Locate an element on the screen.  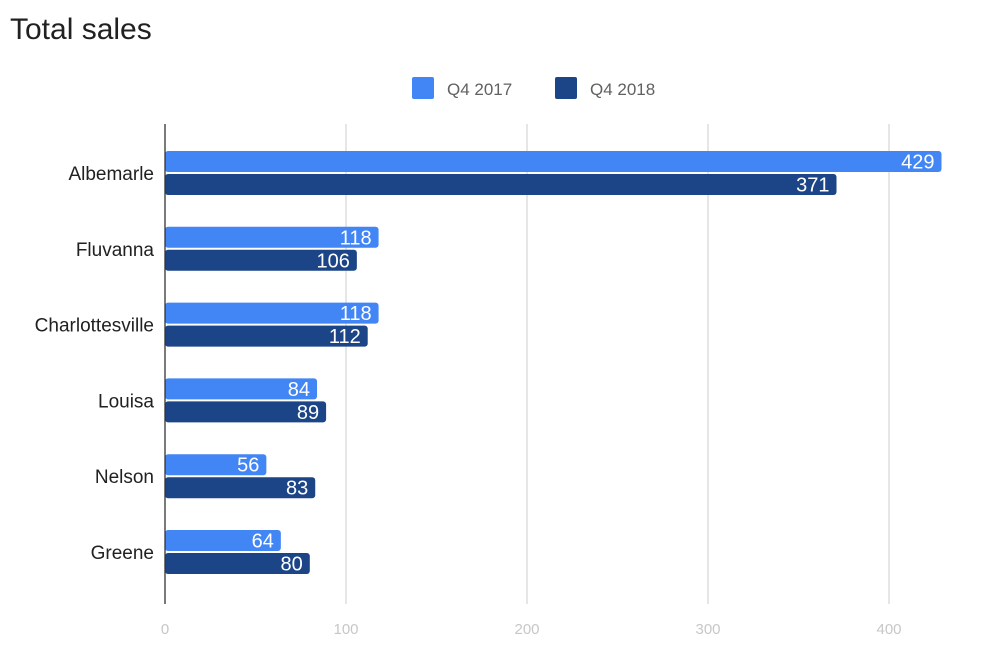
category-label: Nelson is located at coordinates (124, 477).